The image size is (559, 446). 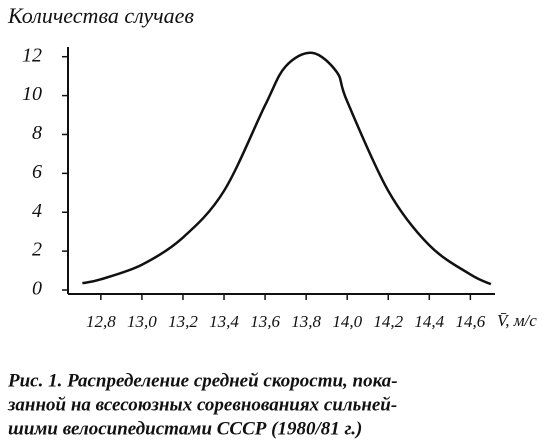 I want to click on x-tick-label: 13,6, so click(x=265, y=321).